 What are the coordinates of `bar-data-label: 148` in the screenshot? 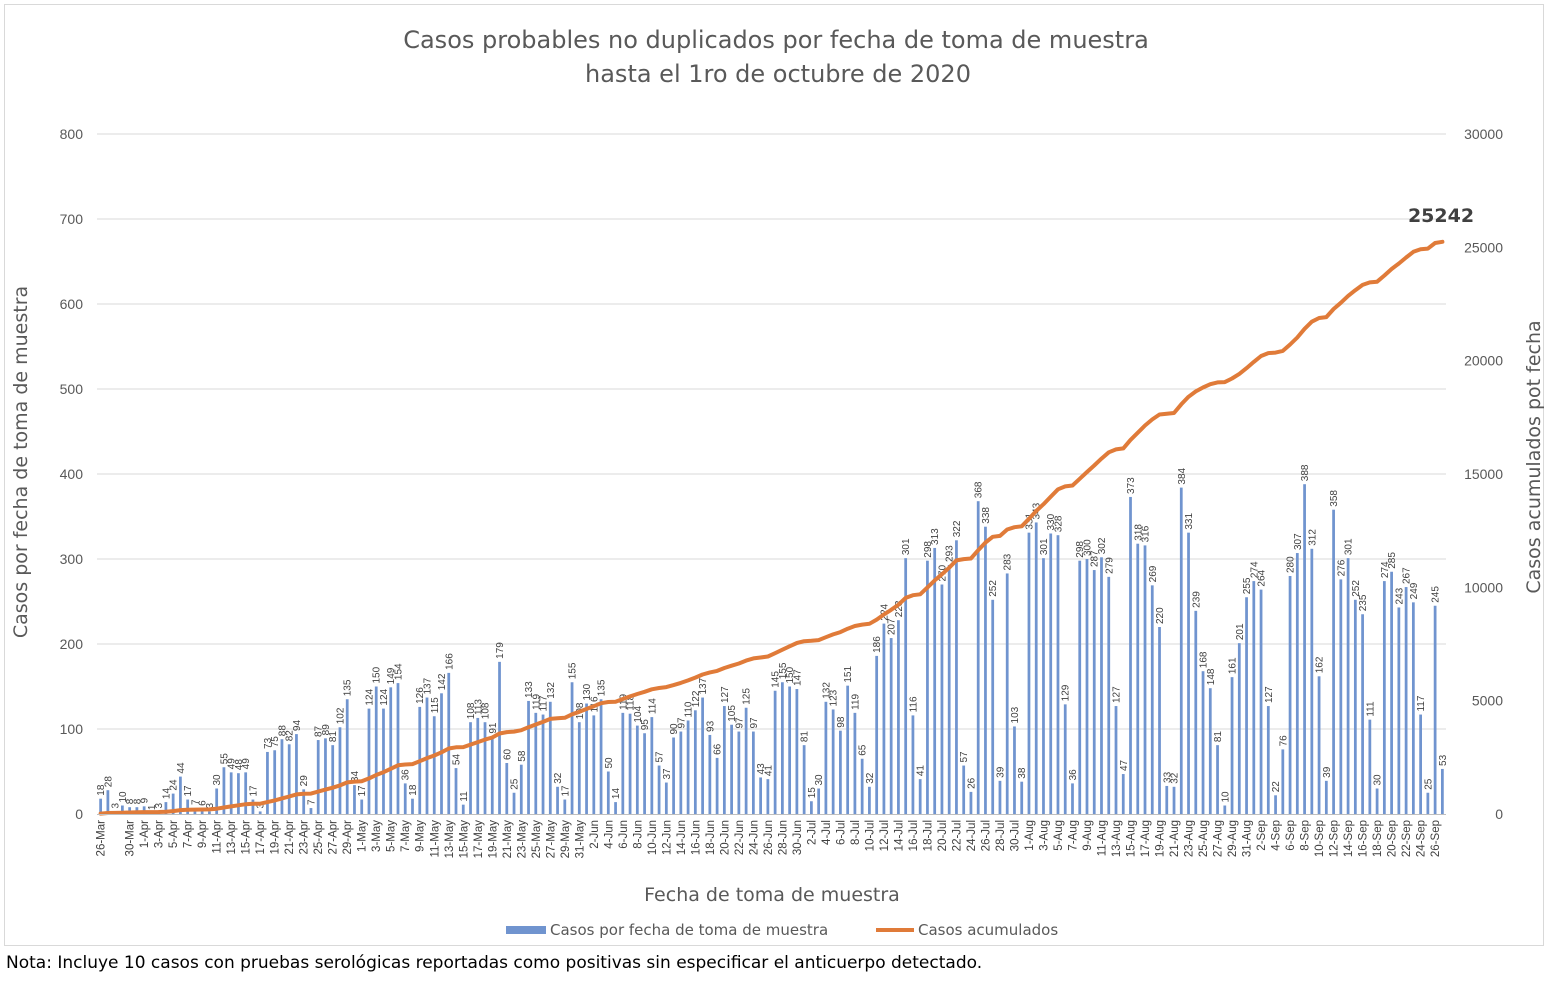 It's located at (1211, 676).